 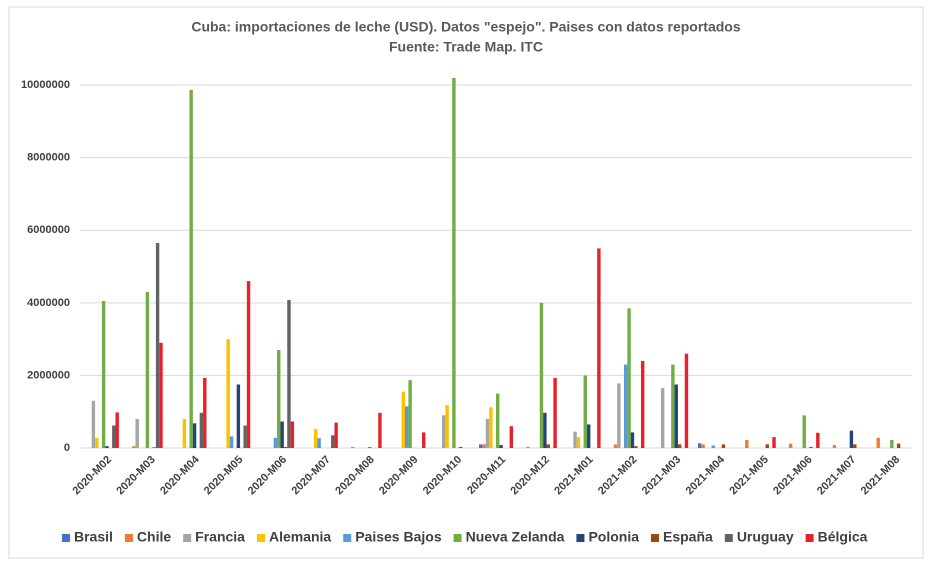 What do you see at coordinates (466, 47) in the screenshot?
I see `chart-subtitle: Fuente: Trade Map. ITC` at bounding box center [466, 47].